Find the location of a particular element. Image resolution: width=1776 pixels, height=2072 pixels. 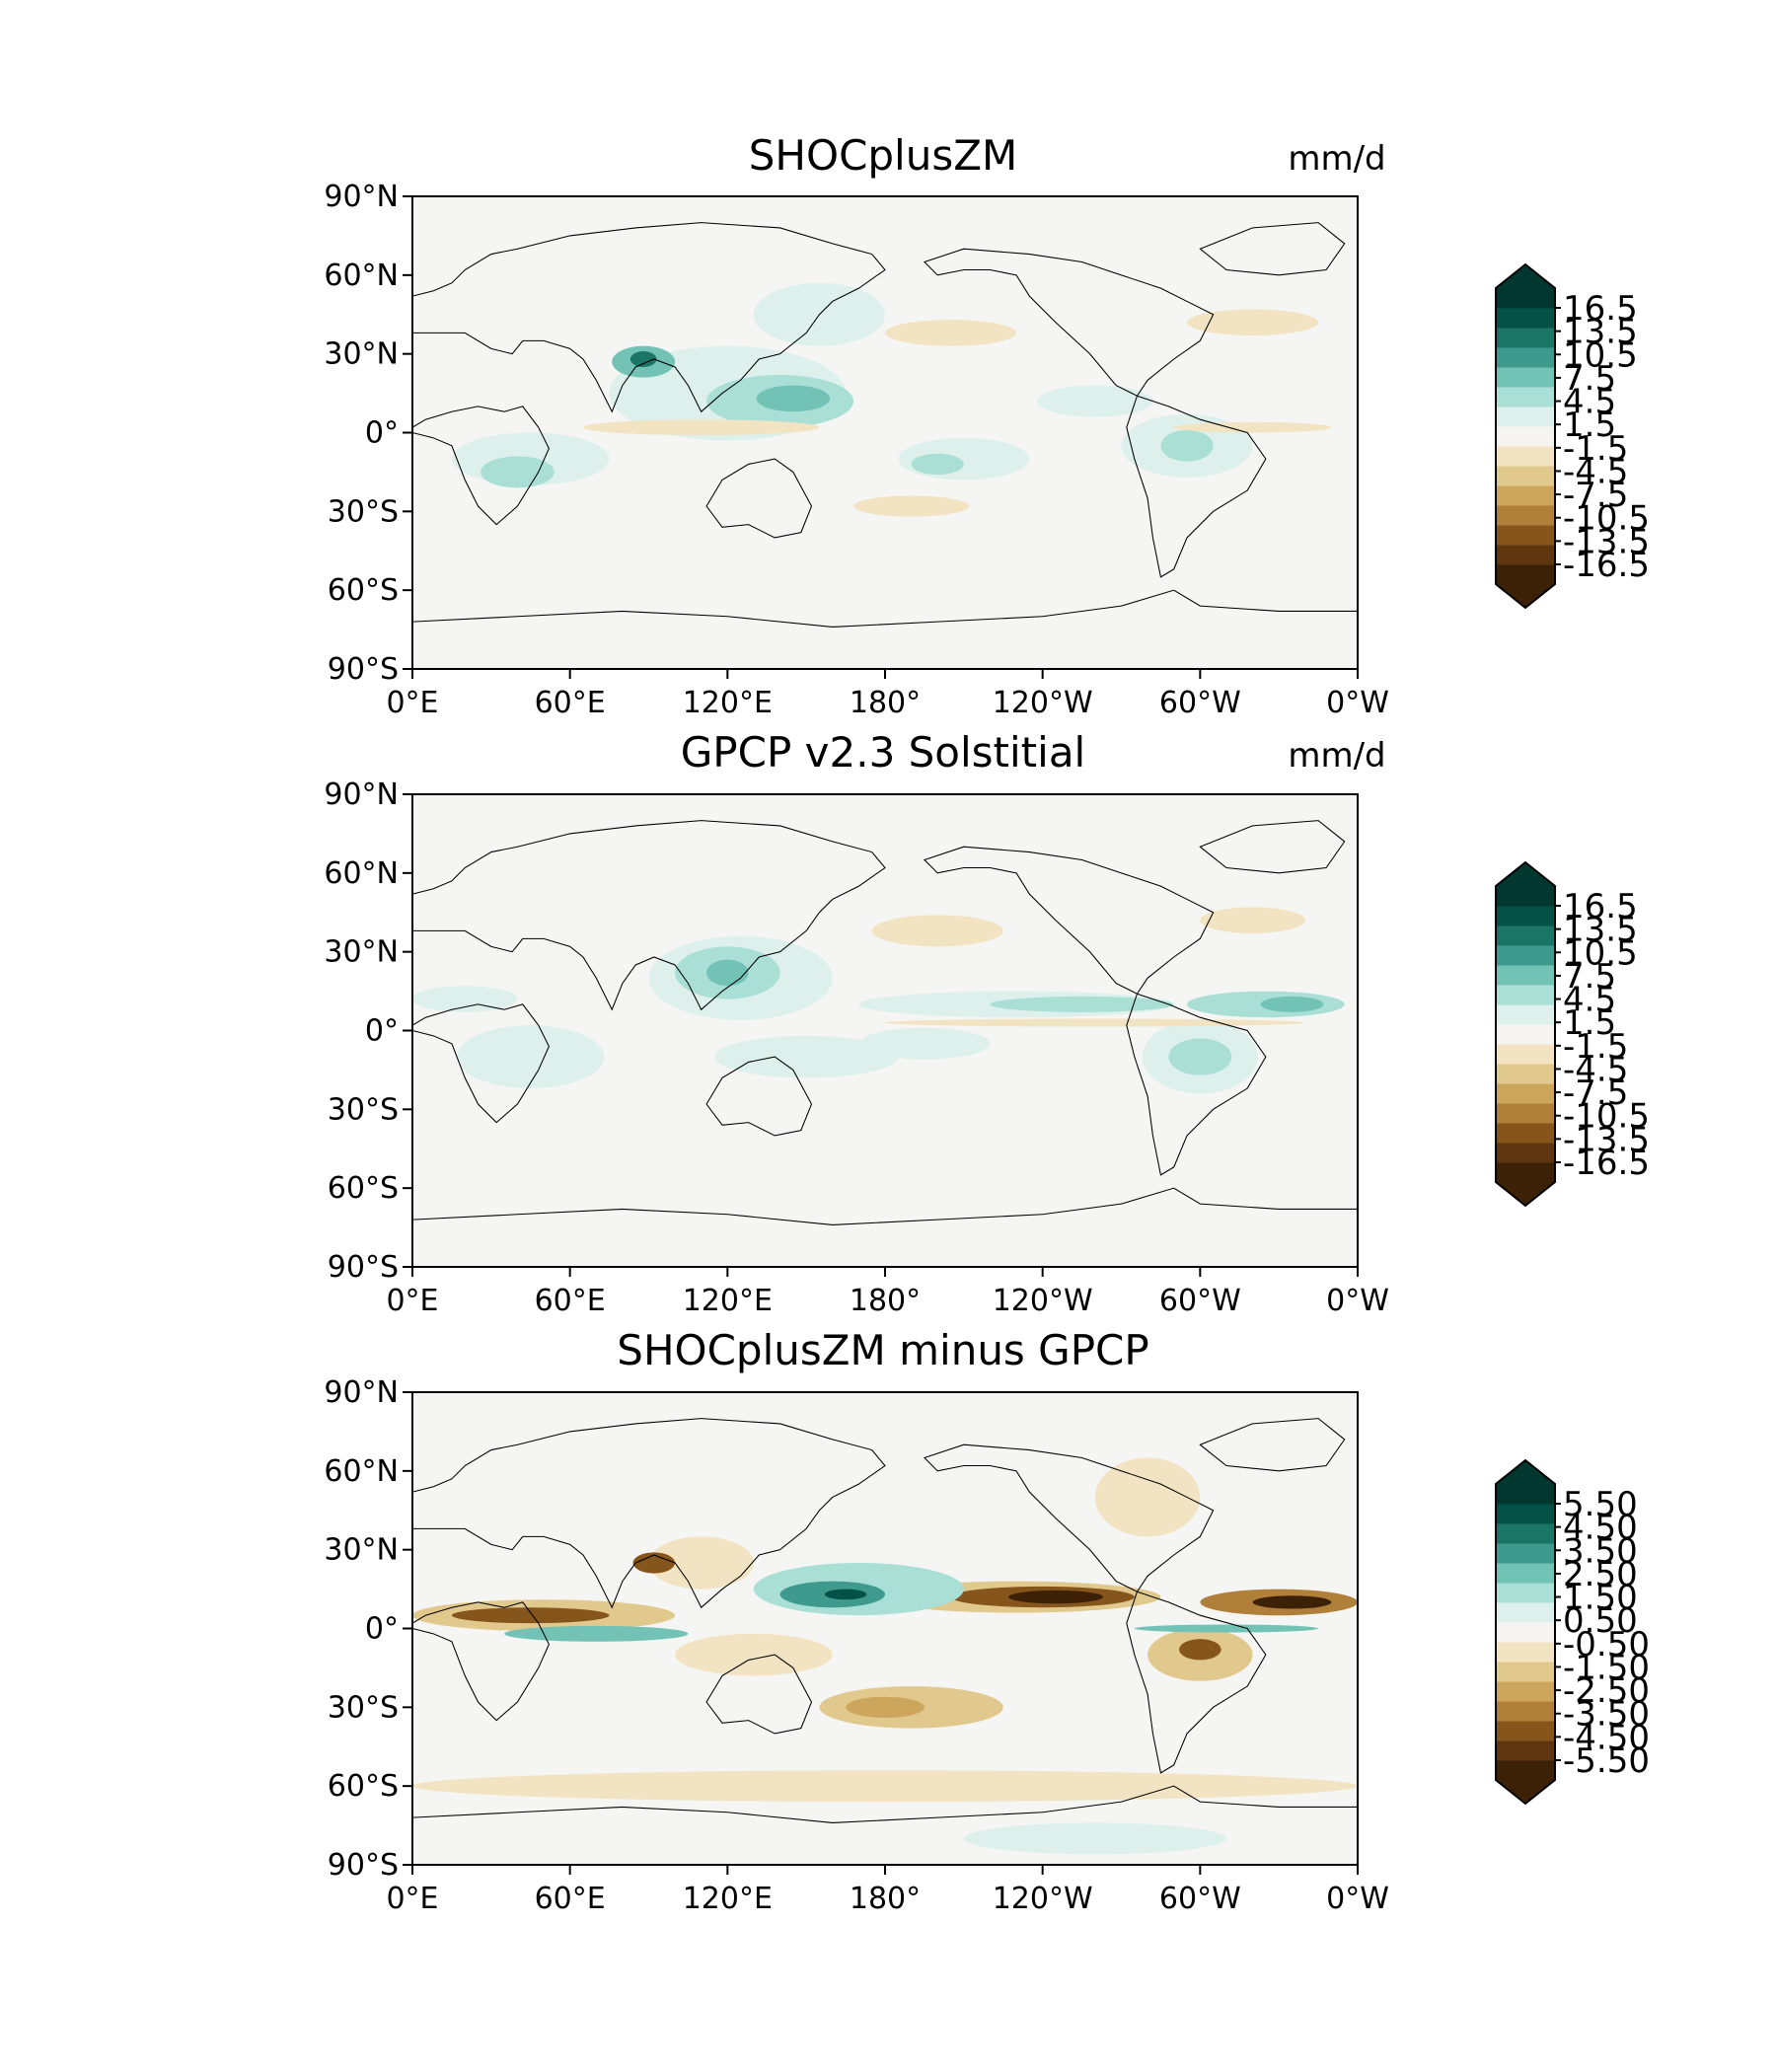

lat-tick-label: 60°S is located at coordinates (364, 1787).